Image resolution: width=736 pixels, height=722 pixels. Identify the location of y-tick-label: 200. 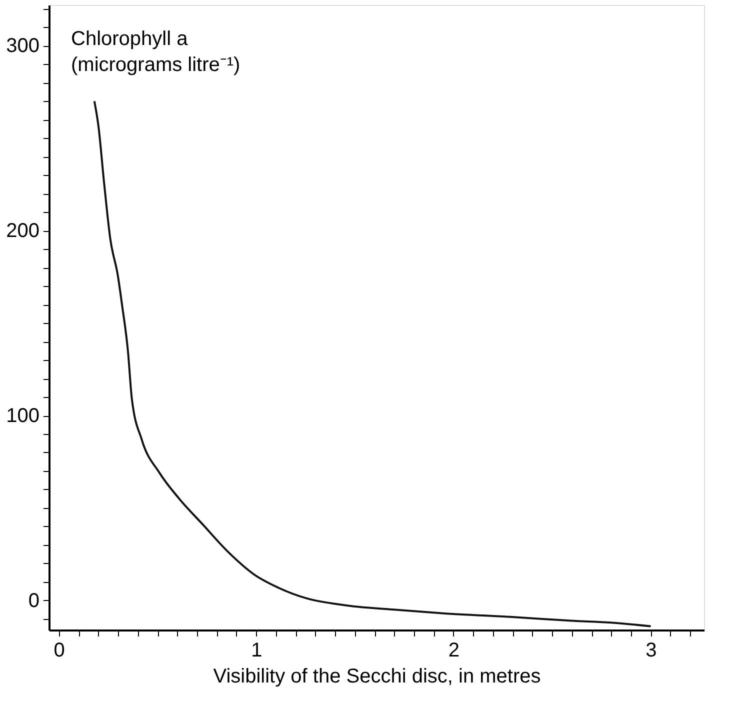
(23, 231).